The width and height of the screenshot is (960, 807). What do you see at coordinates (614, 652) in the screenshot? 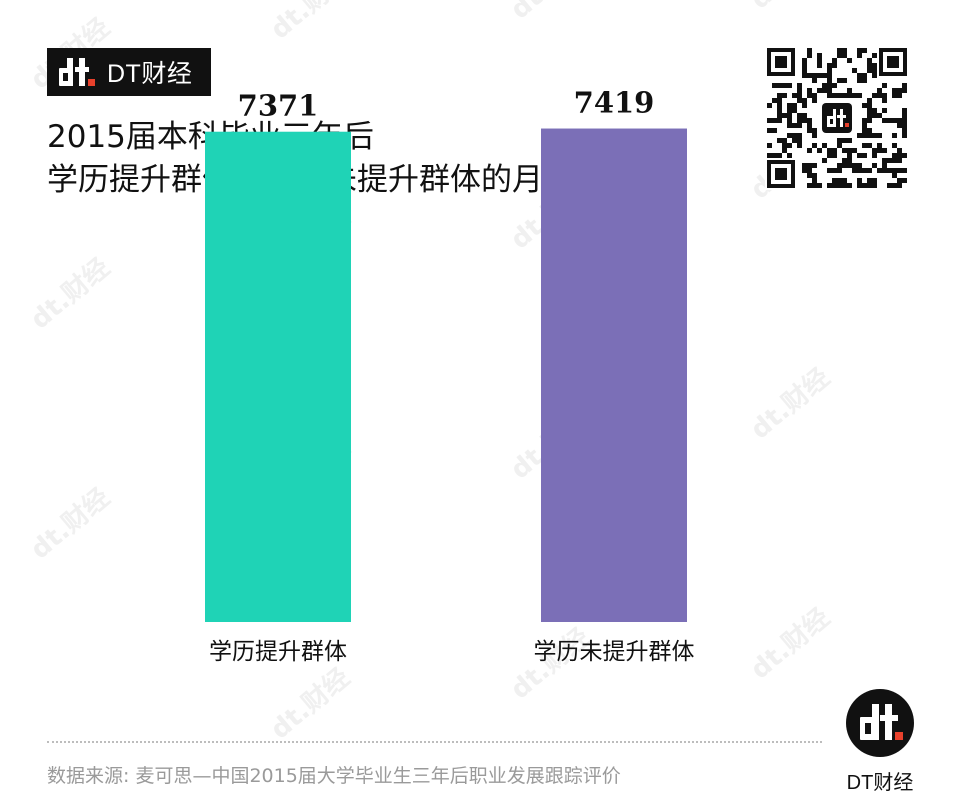
I see `category-label-2: 学历未提升群体` at bounding box center [614, 652].